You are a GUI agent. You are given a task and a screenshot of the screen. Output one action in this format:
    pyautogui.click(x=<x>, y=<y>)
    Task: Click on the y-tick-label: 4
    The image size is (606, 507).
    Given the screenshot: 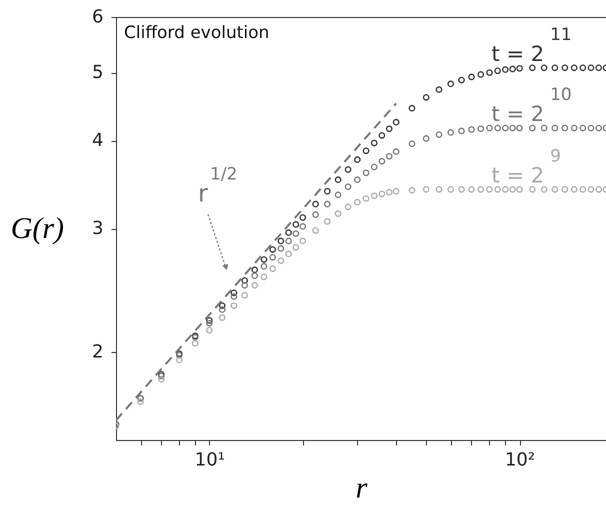 What is the action you would take?
    pyautogui.click(x=98, y=141)
    